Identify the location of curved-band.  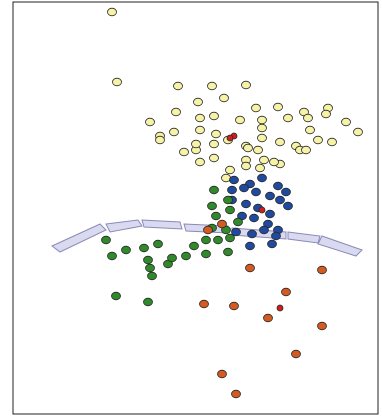
(207, 238).